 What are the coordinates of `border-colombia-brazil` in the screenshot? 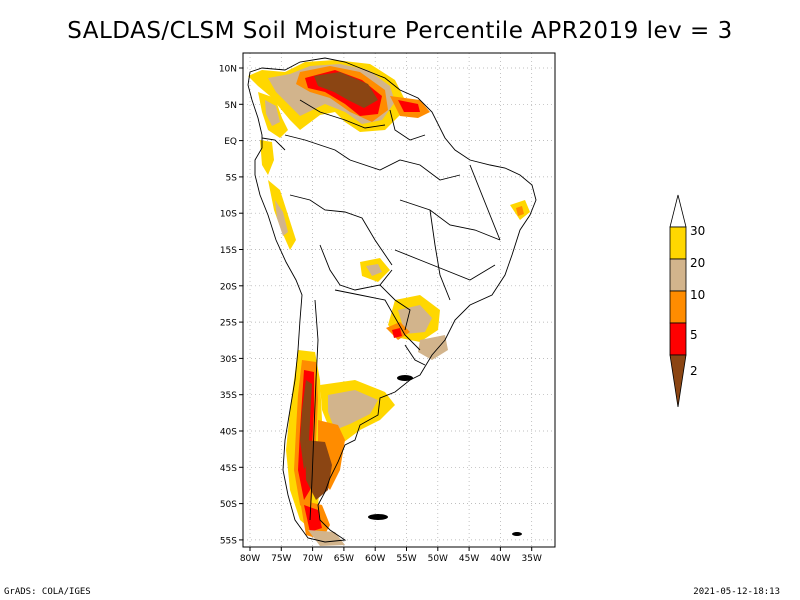 It's located at (317, 147).